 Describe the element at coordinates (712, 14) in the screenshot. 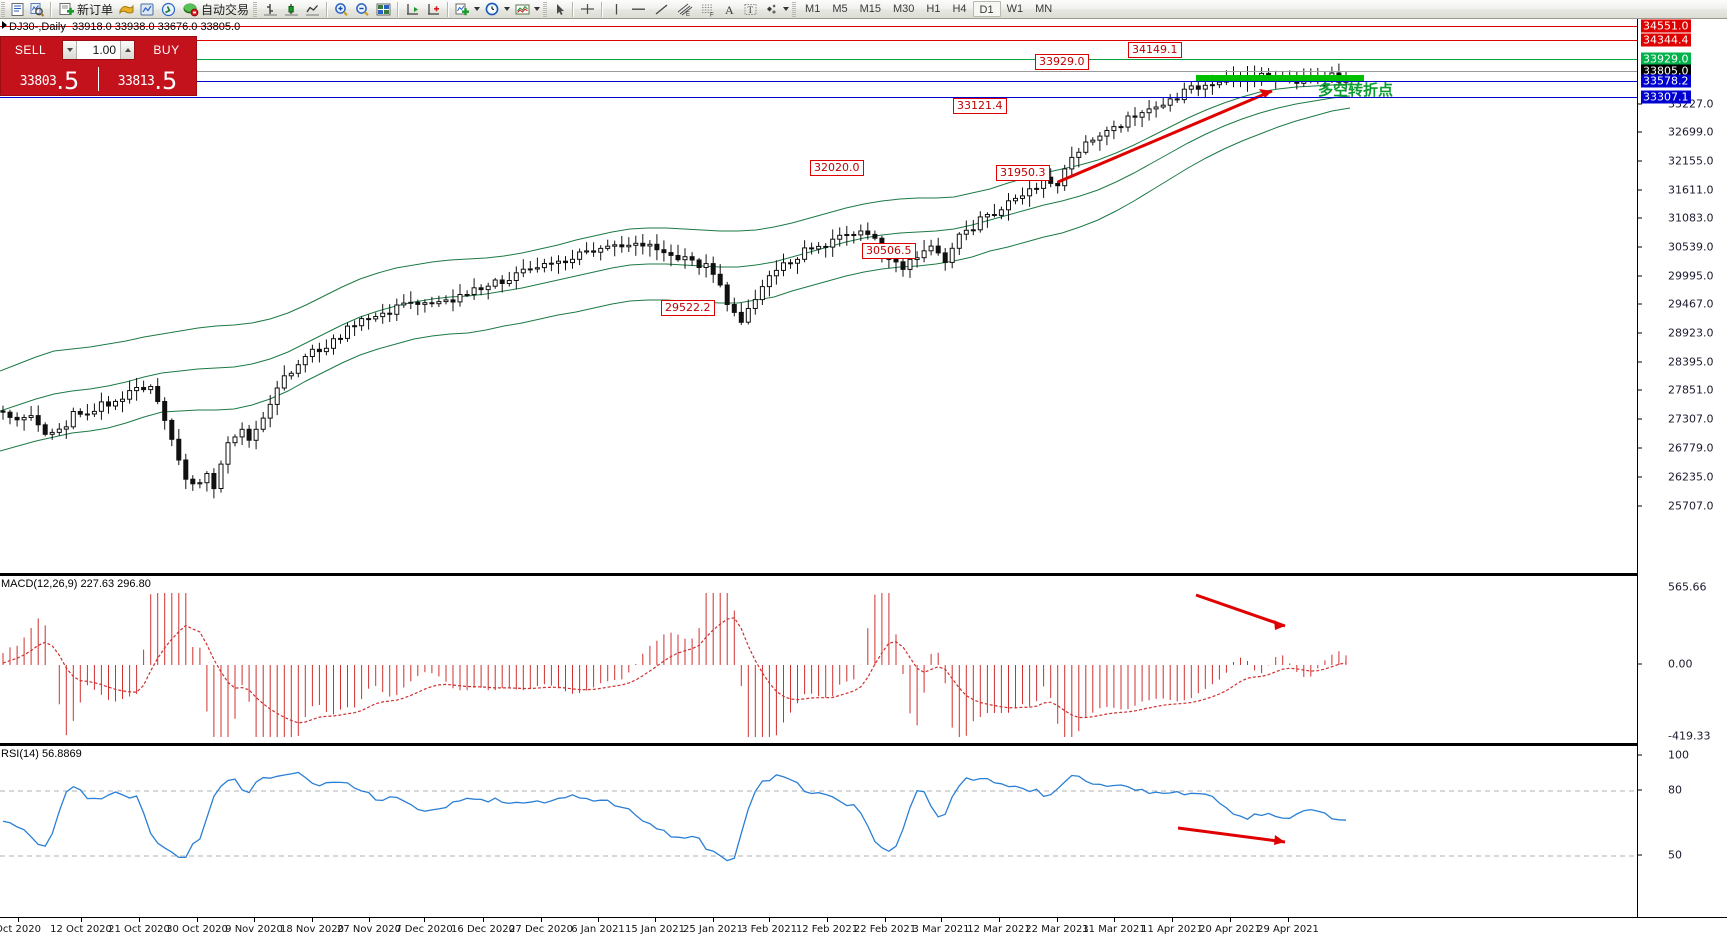

I see `svg-text: F` at that location.